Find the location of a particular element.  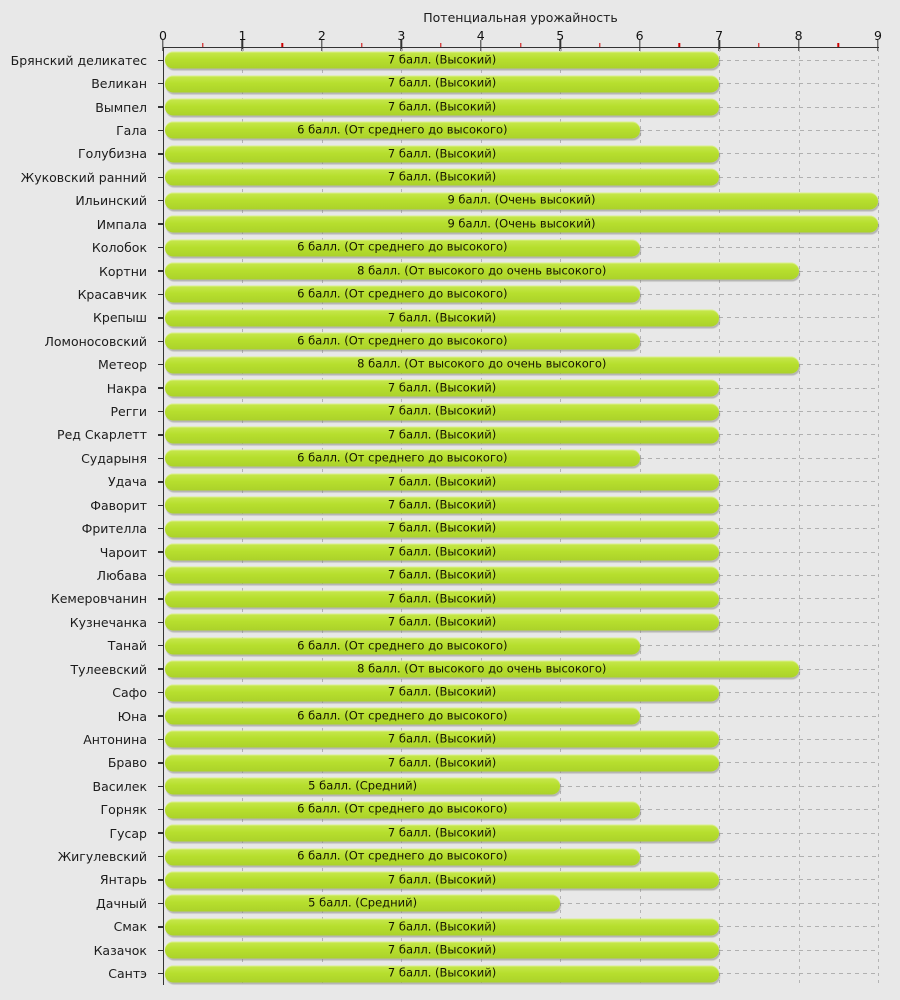

row-label: Кемеровчанин is located at coordinates (98, 599).